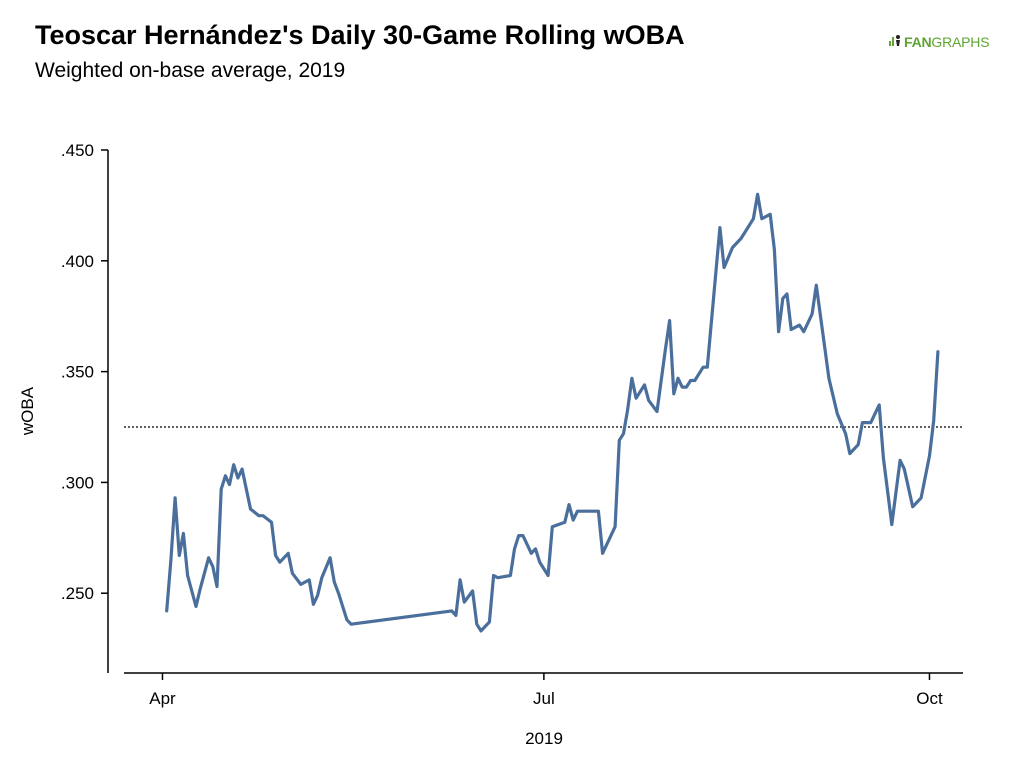 The image size is (1024, 759). I want to click on logo-text-fan: FAN, so click(918, 41).